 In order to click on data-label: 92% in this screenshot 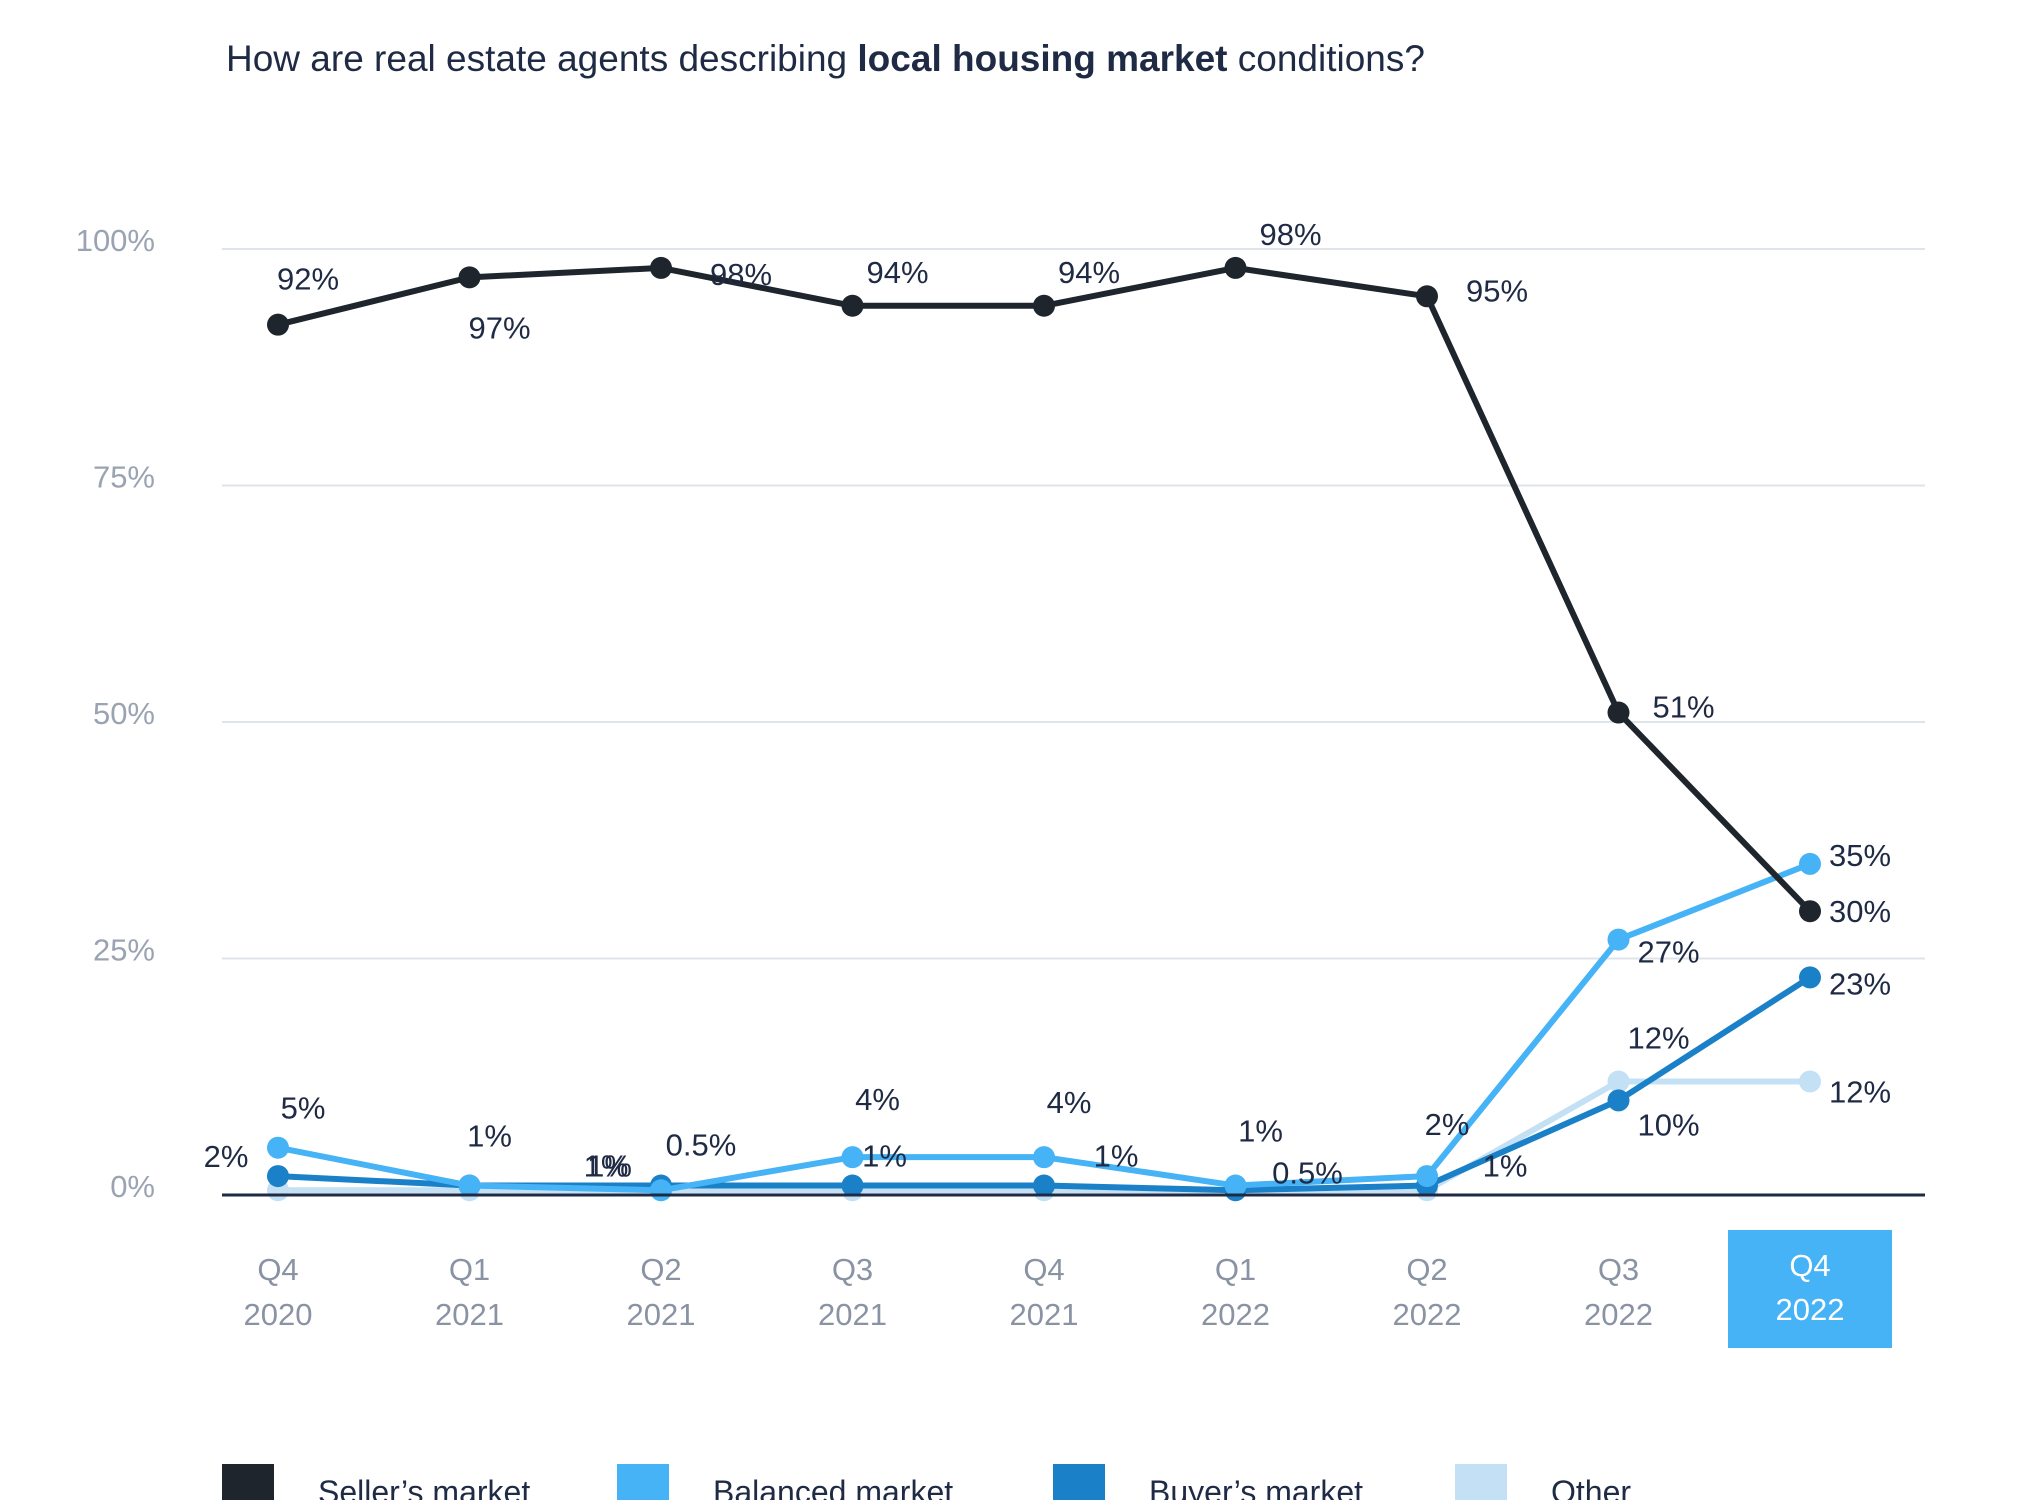, I will do `click(308, 279)`.